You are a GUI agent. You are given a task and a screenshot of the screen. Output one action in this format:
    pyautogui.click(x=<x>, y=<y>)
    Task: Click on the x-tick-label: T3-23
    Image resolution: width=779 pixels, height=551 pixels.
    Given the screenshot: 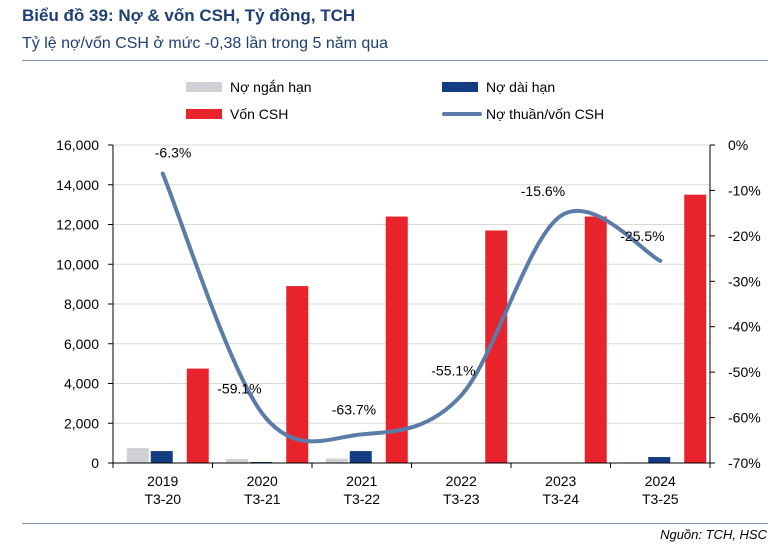 What is the action you would take?
    pyautogui.click(x=461, y=499)
    